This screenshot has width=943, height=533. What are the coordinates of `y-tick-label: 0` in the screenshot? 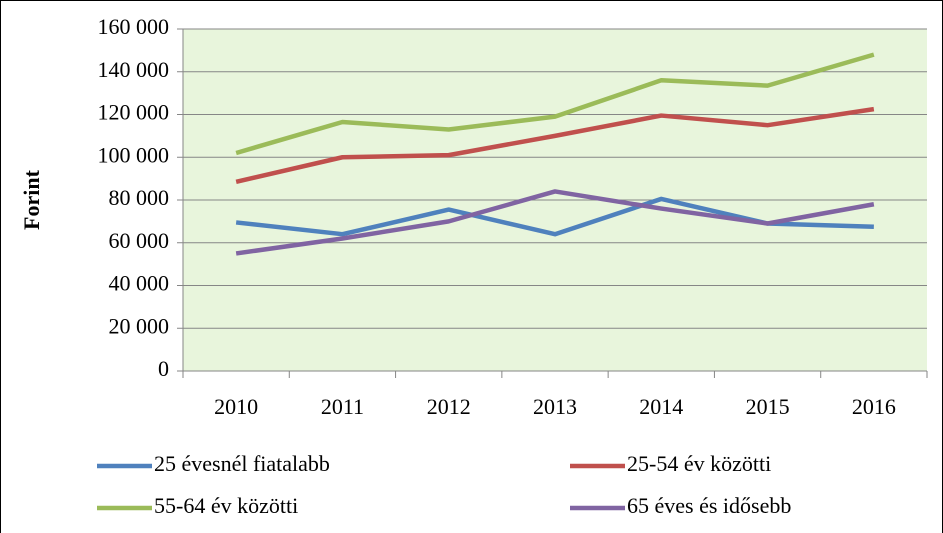 It's located at (163, 368).